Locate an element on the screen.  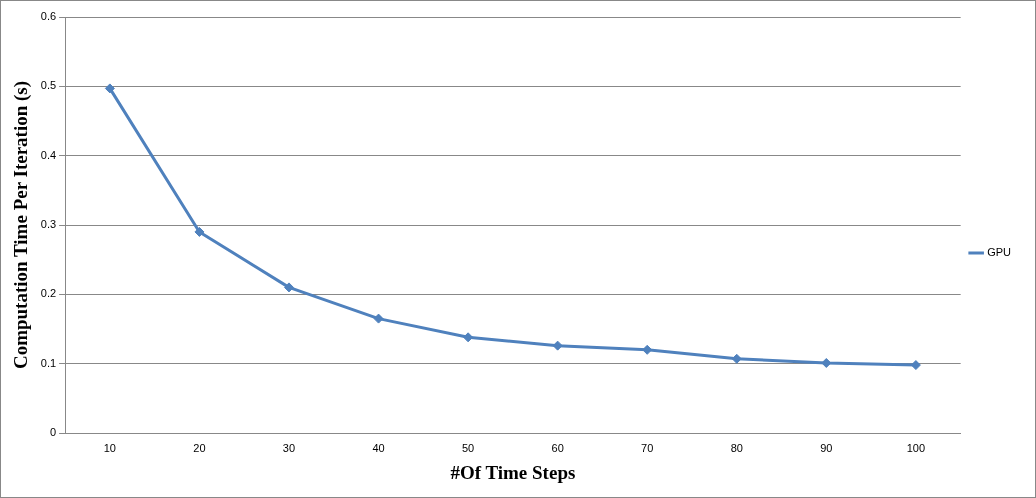
y-tick-label: 0.6 is located at coordinates (48, 16).